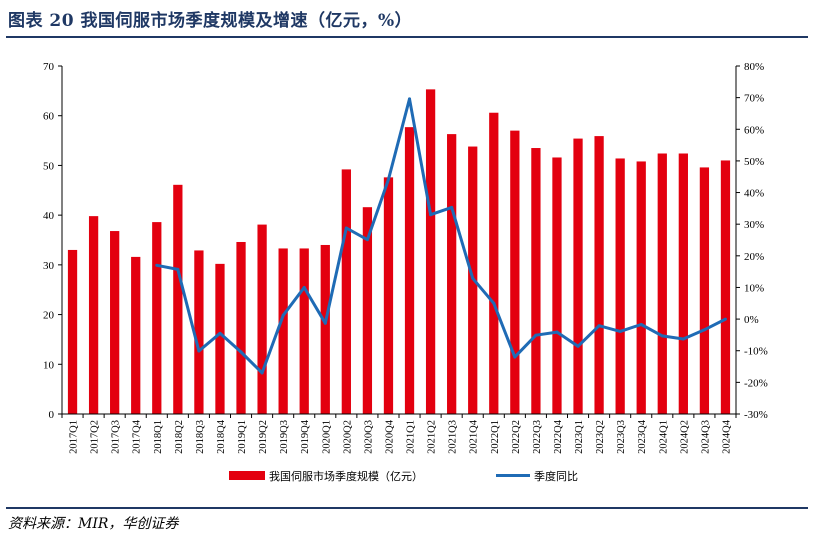  I want to click on x-tick-label: 2024Q2, so click(684, 437).